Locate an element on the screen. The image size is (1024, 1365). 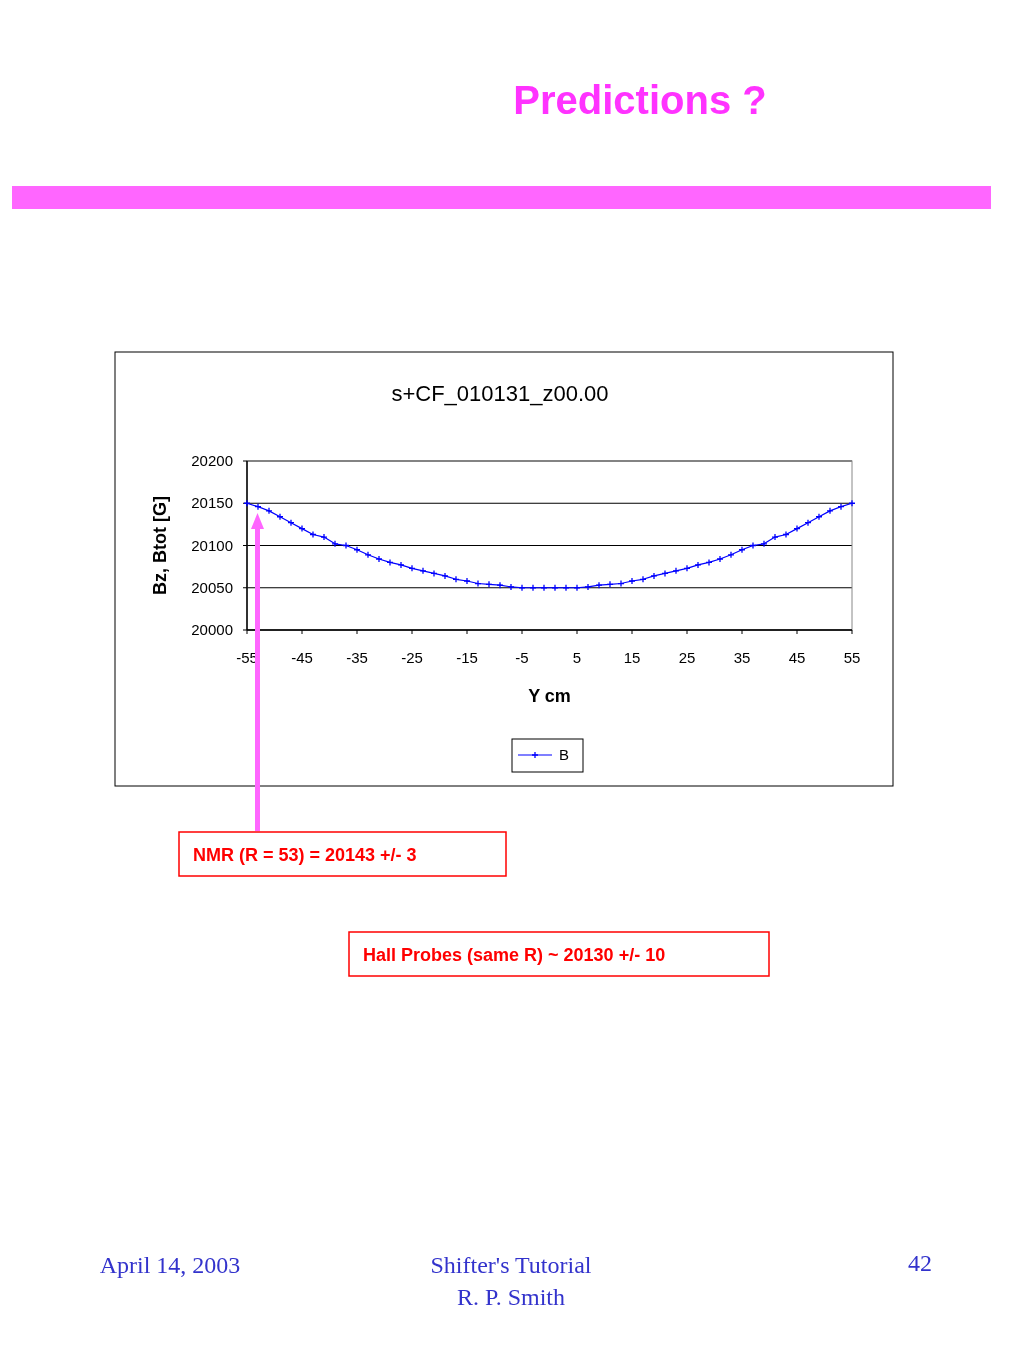
text: Hall Probes (same R) ~ 20130 +/- 10 is located at coordinates (514, 955).